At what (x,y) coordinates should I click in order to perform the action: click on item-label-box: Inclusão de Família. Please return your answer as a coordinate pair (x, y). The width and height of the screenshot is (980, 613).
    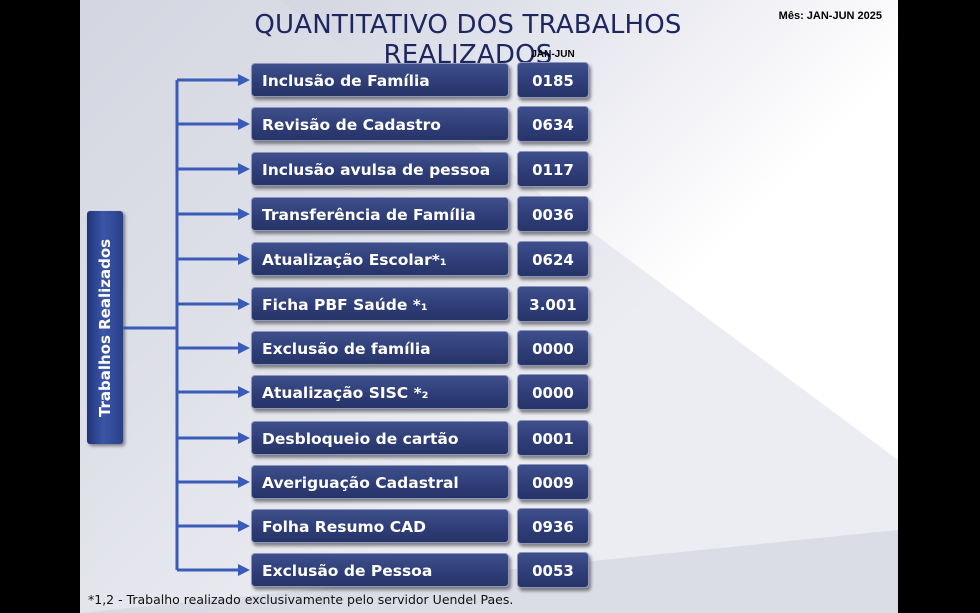
    Looking at the image, I should click on (380, 80).